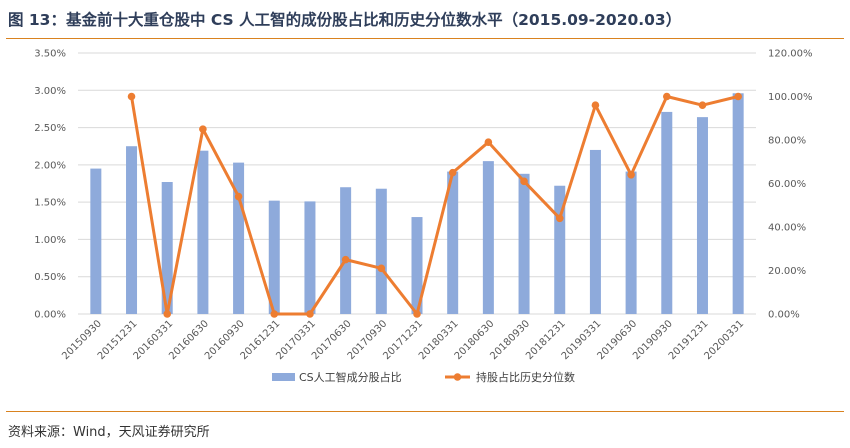 The width and height of the screenshot is (850, 448). Describe the element at coordinates (50, 185) in the screenshot. I see `left-axis-ticks: 0.00% 0.50% 1.00% 1.50% 2.00% 2.50% 3.00% 3.50%` at that location.